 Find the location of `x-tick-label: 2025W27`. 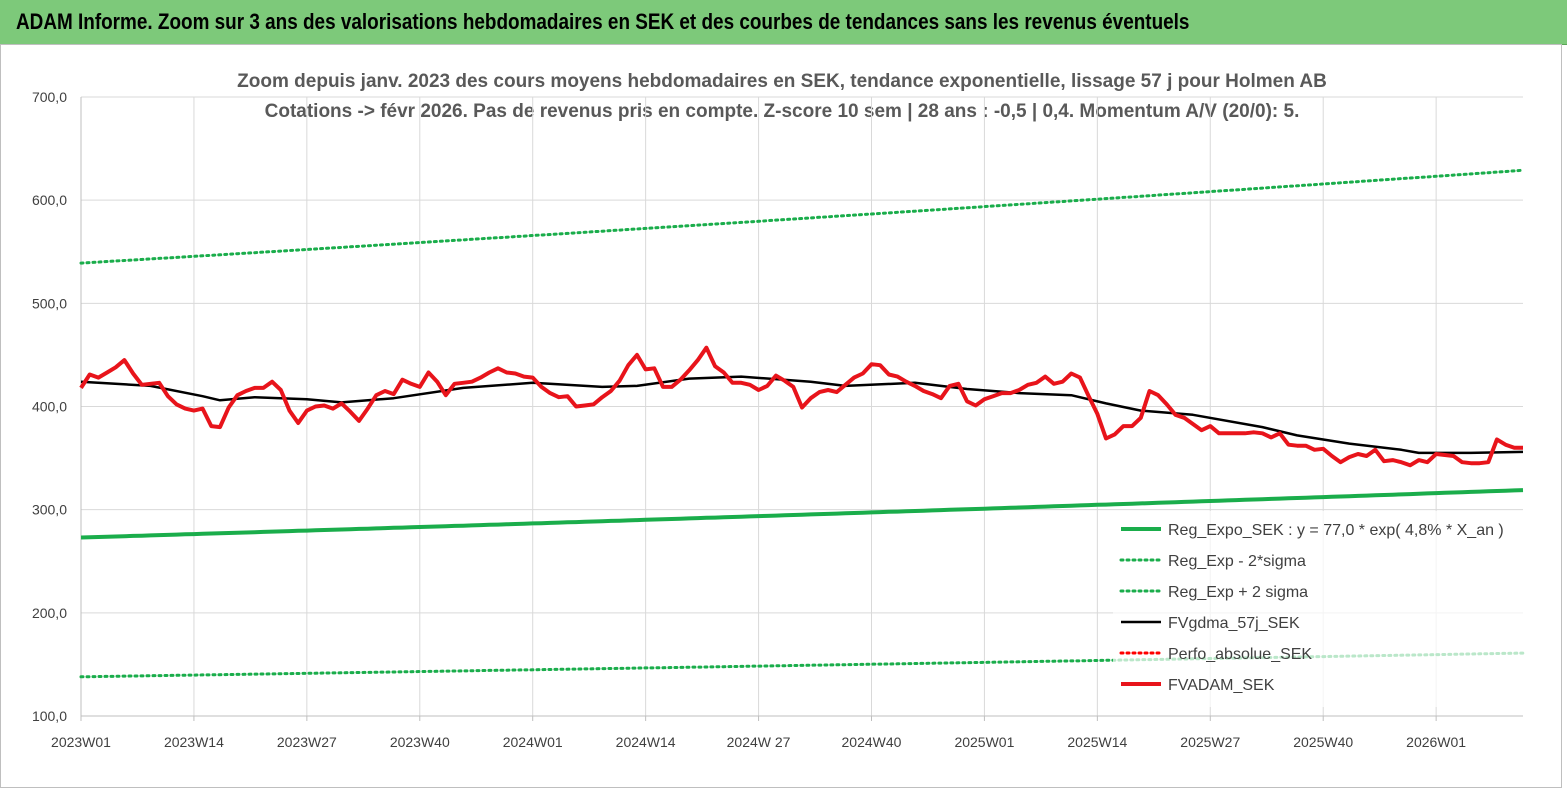

x-tick-label: 2025W27 is located at coordinates (1210, 742).